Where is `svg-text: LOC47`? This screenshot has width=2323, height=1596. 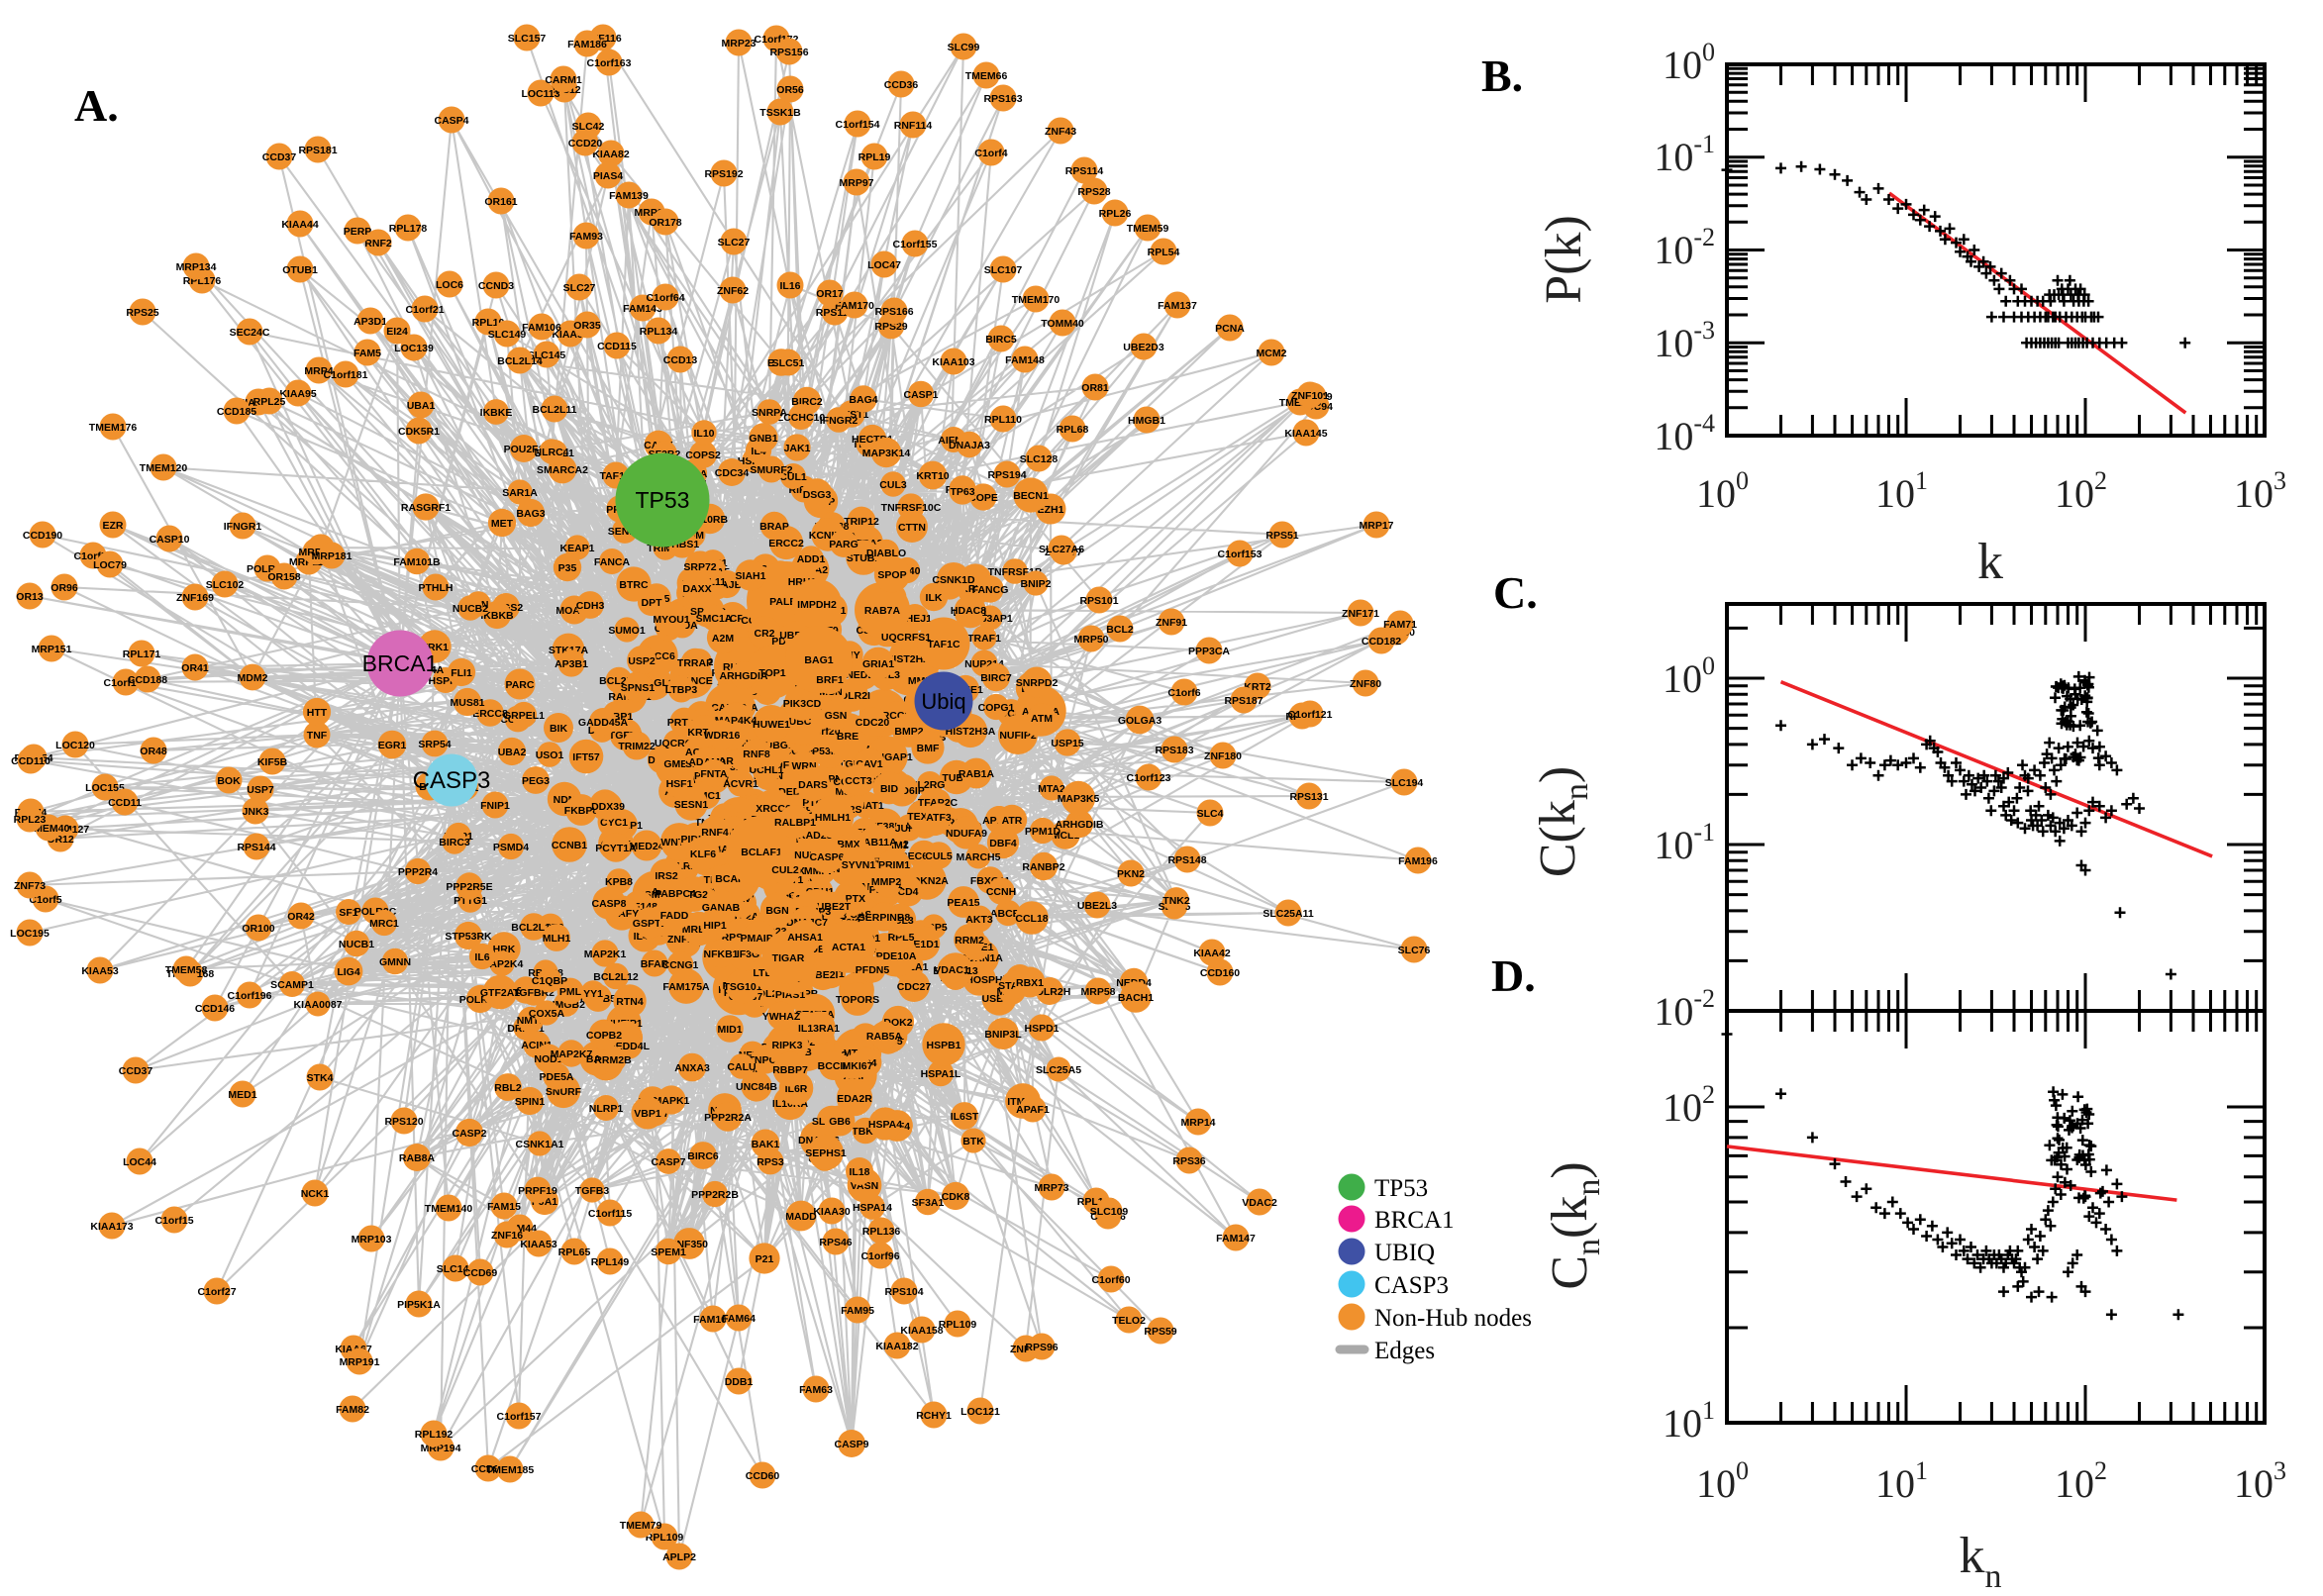 svg-text: LOC47 is located at coordinates (884, 265).